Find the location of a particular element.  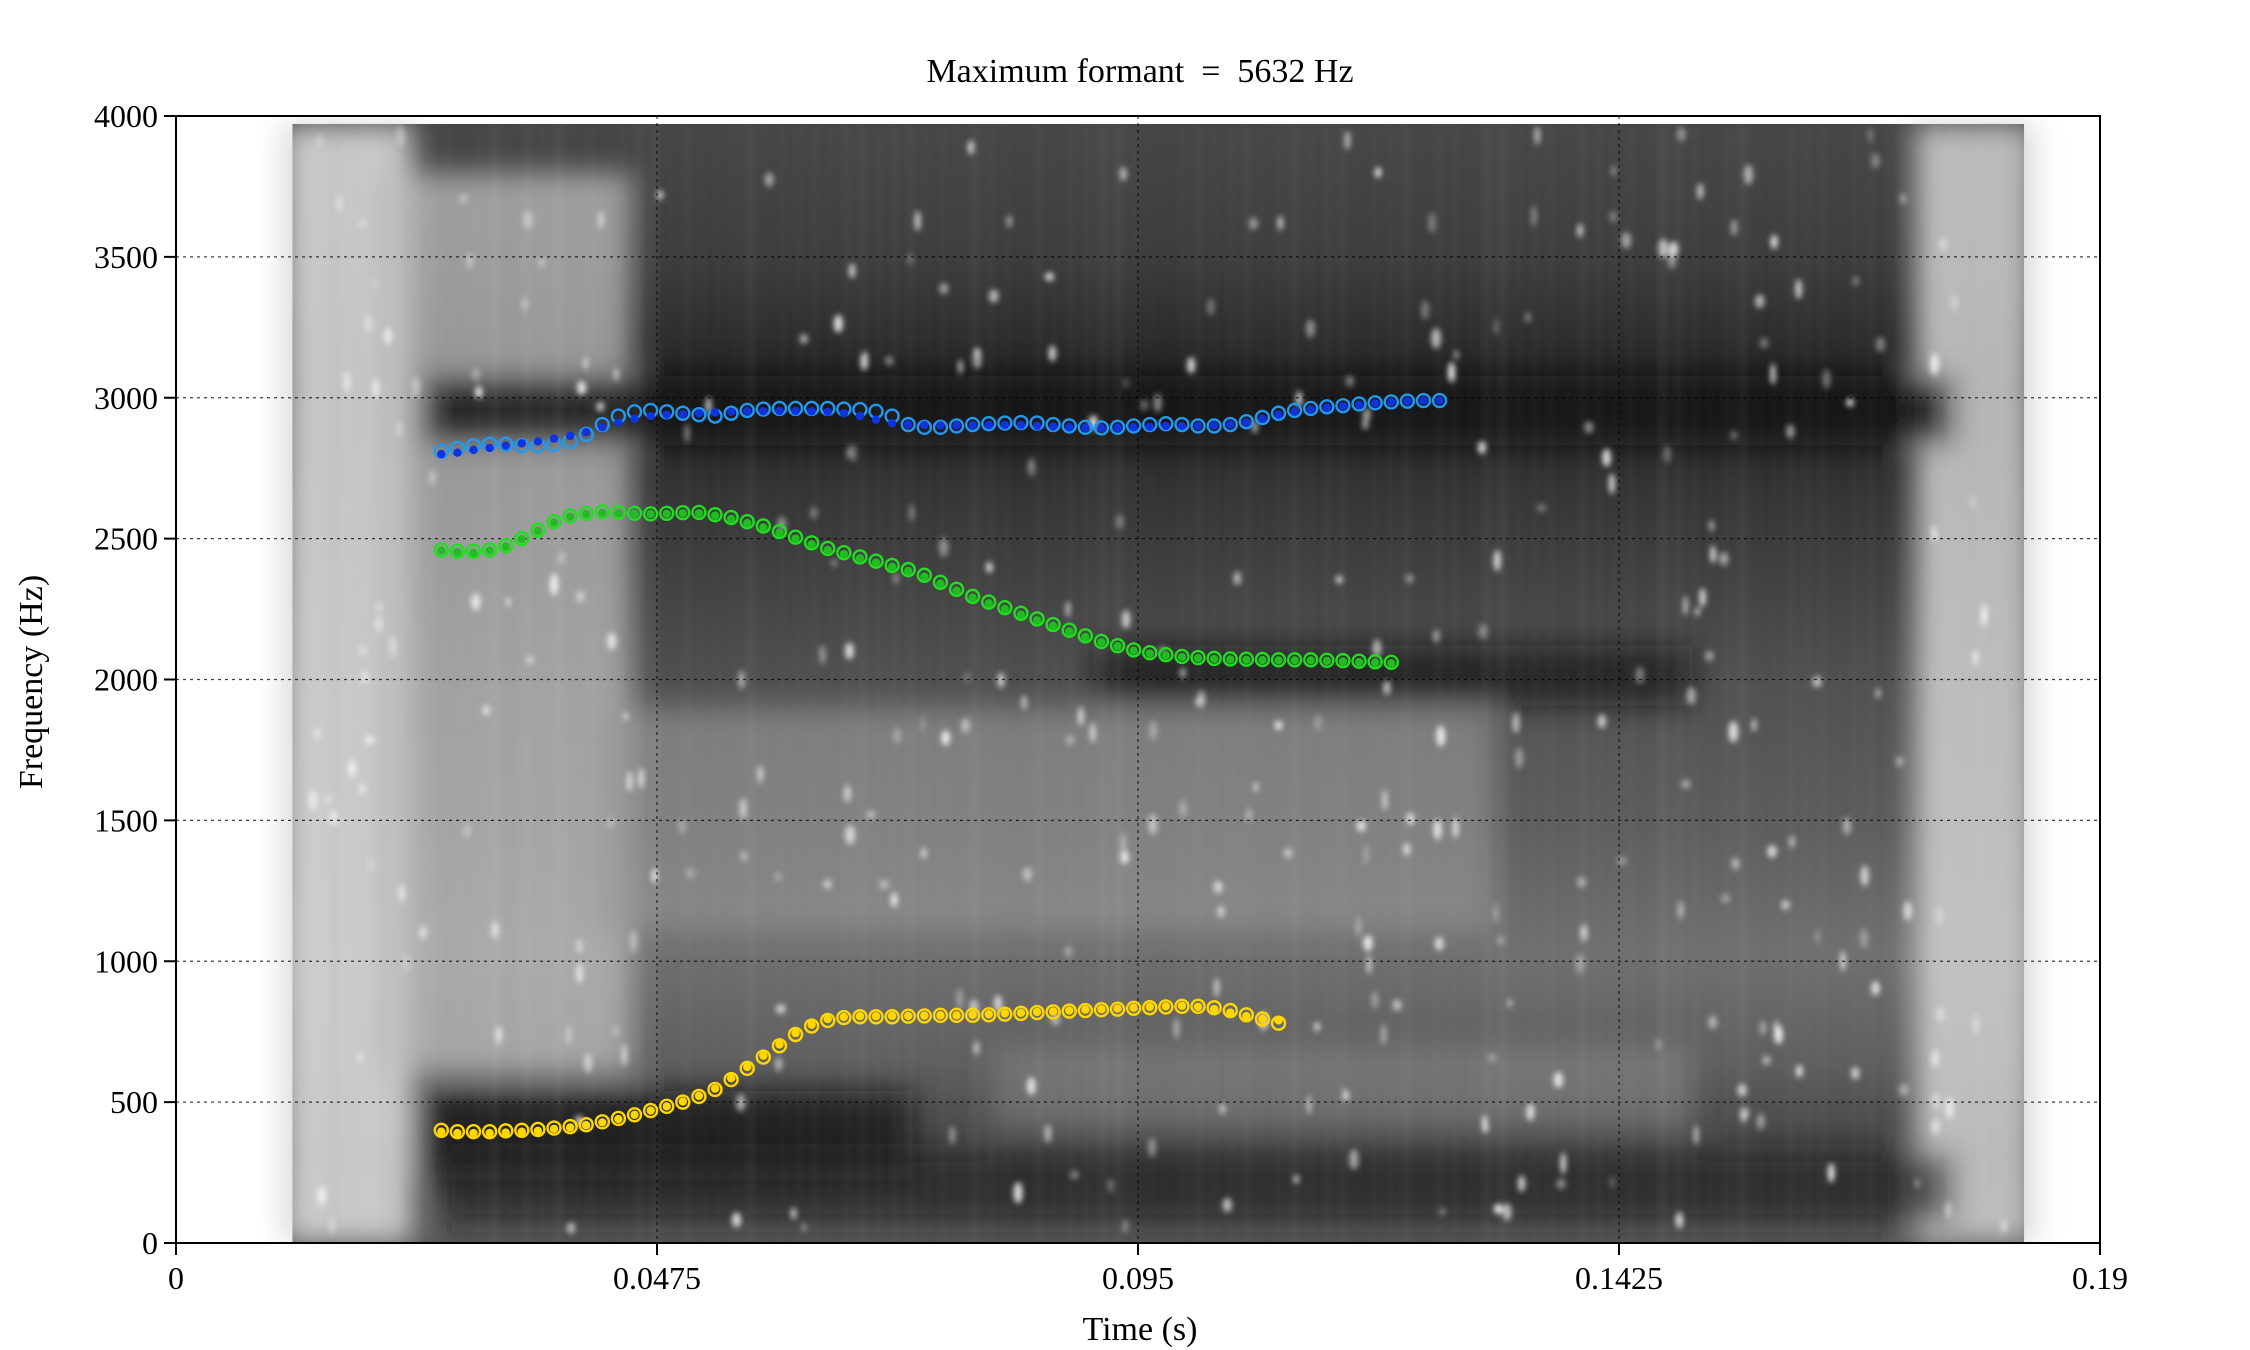

y-tick-label: 1500 is located at coordinates (126, 820).